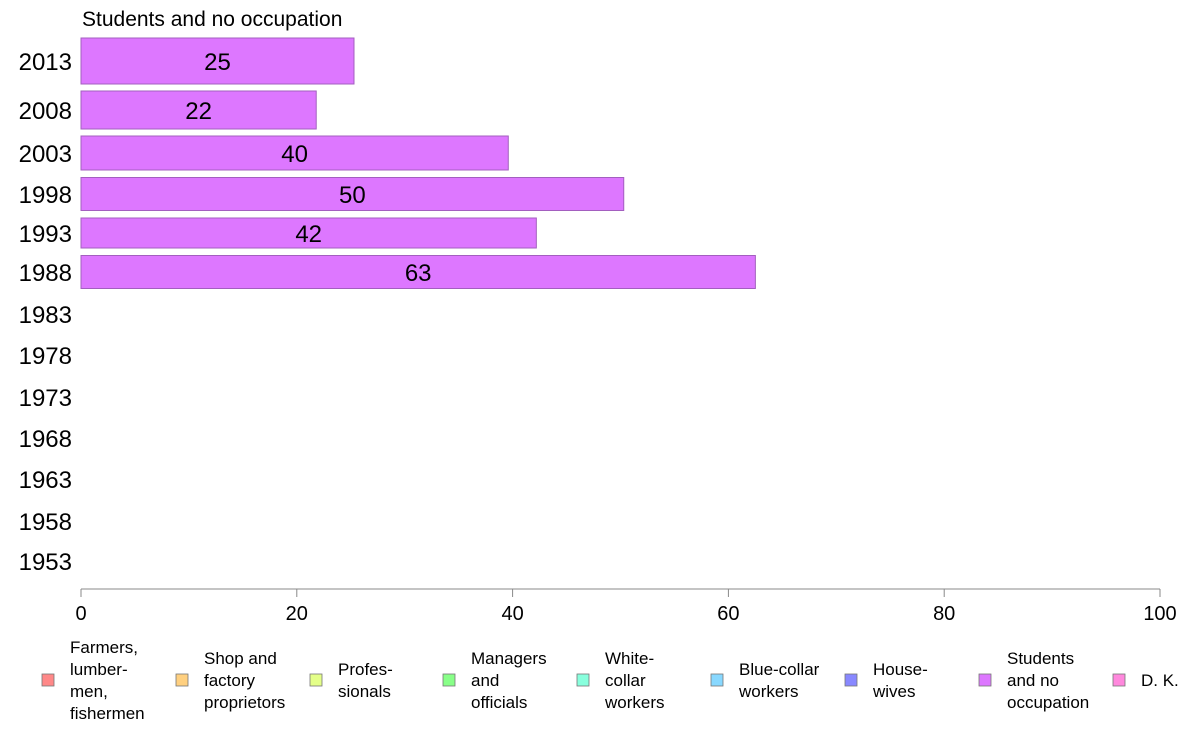 This screenshot has height=736, width=1188. What do you see at coordinates (45, 195) in the screenshot?
I see `y-tick-label: 1998` at bounding box center [45, 195].